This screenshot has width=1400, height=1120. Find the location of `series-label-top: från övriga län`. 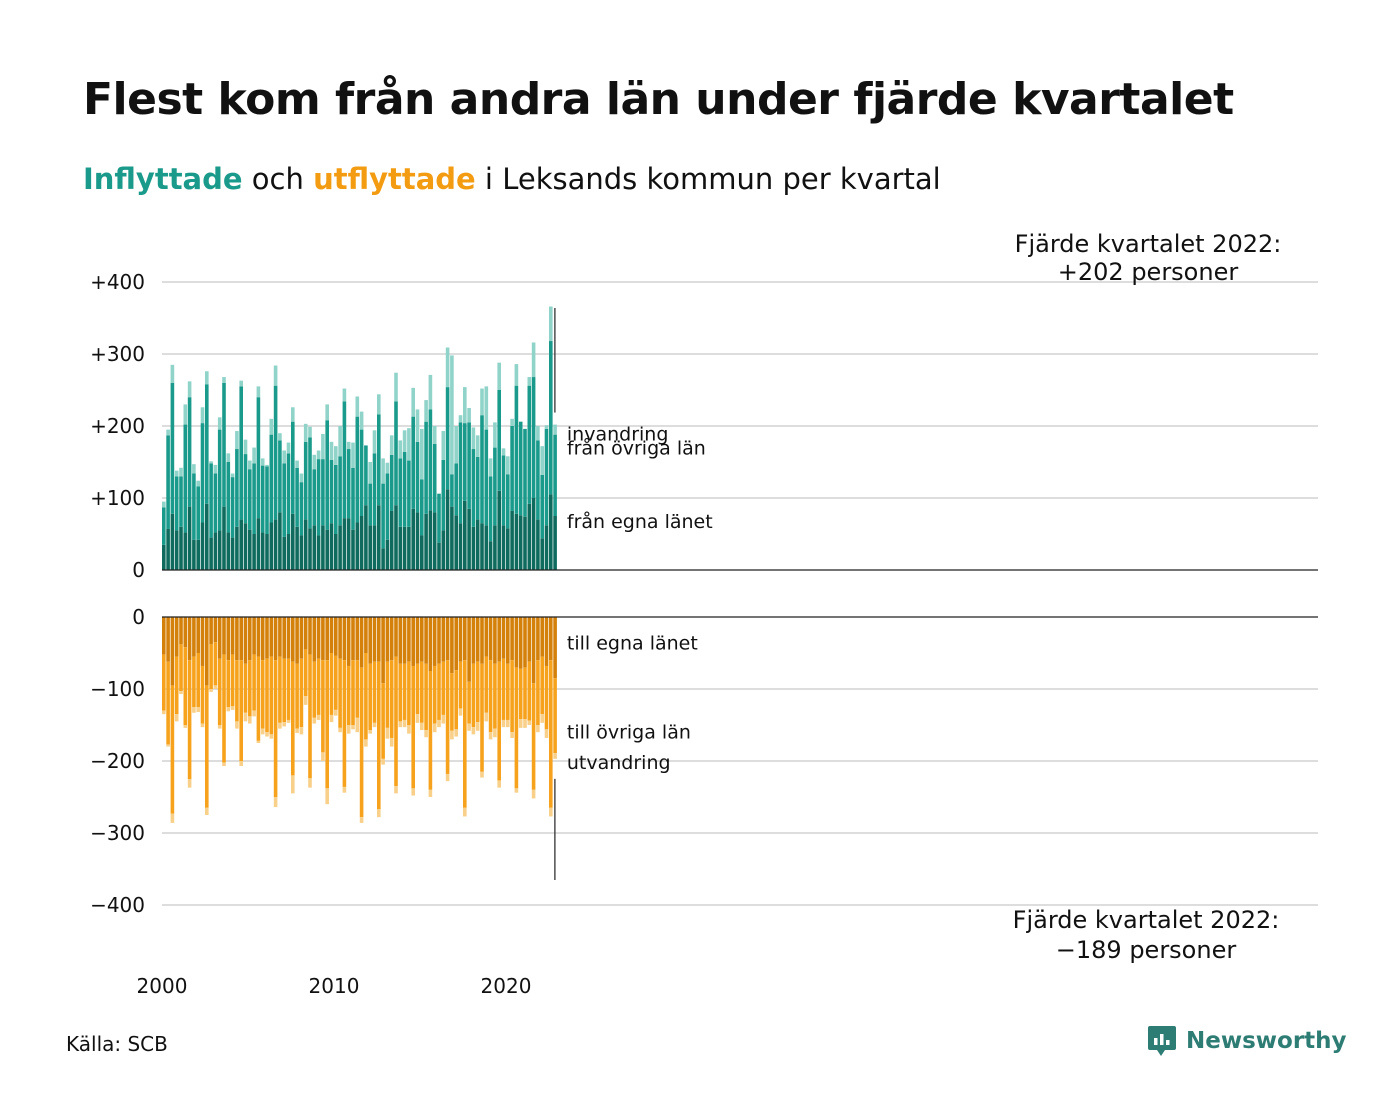

series-label-top: från övriga län is located at coordinates (636, 447).